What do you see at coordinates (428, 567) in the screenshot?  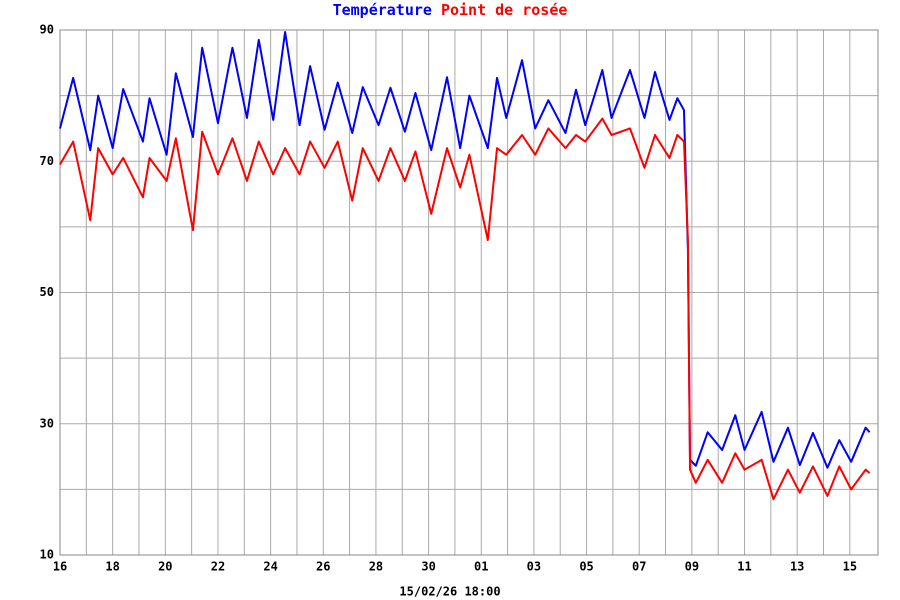 I see `x-tick-label: 30` at bounding box center [428, 567].